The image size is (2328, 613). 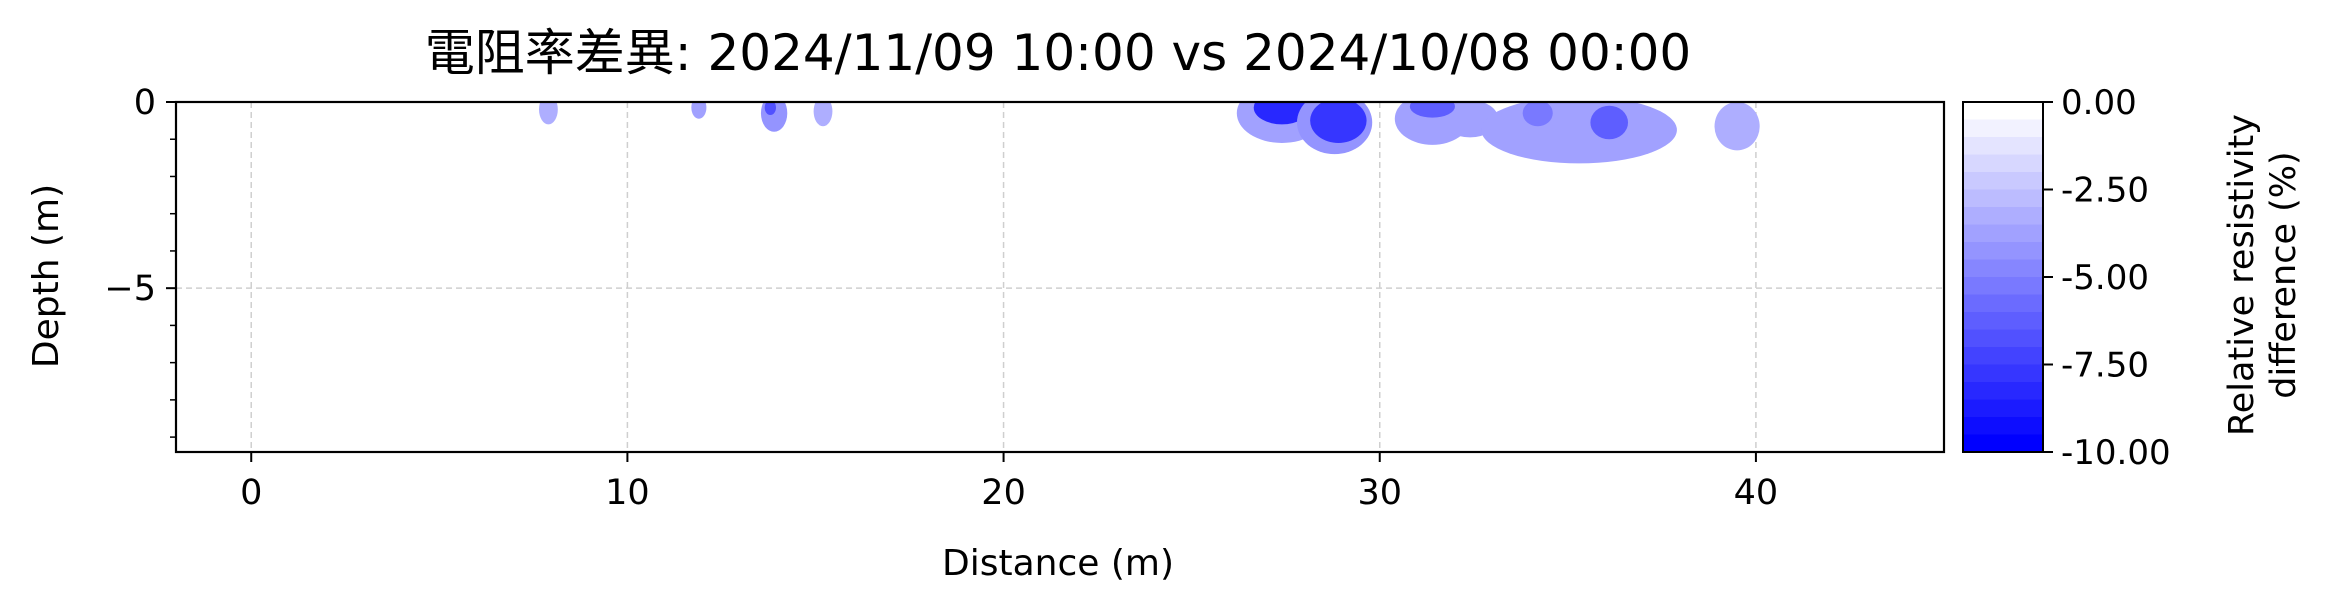 What do you see at coordinates (2099, 103) in the screenshot?
I see `colorbar-tick-label: 0.00` at bounding box center [2099, 103].